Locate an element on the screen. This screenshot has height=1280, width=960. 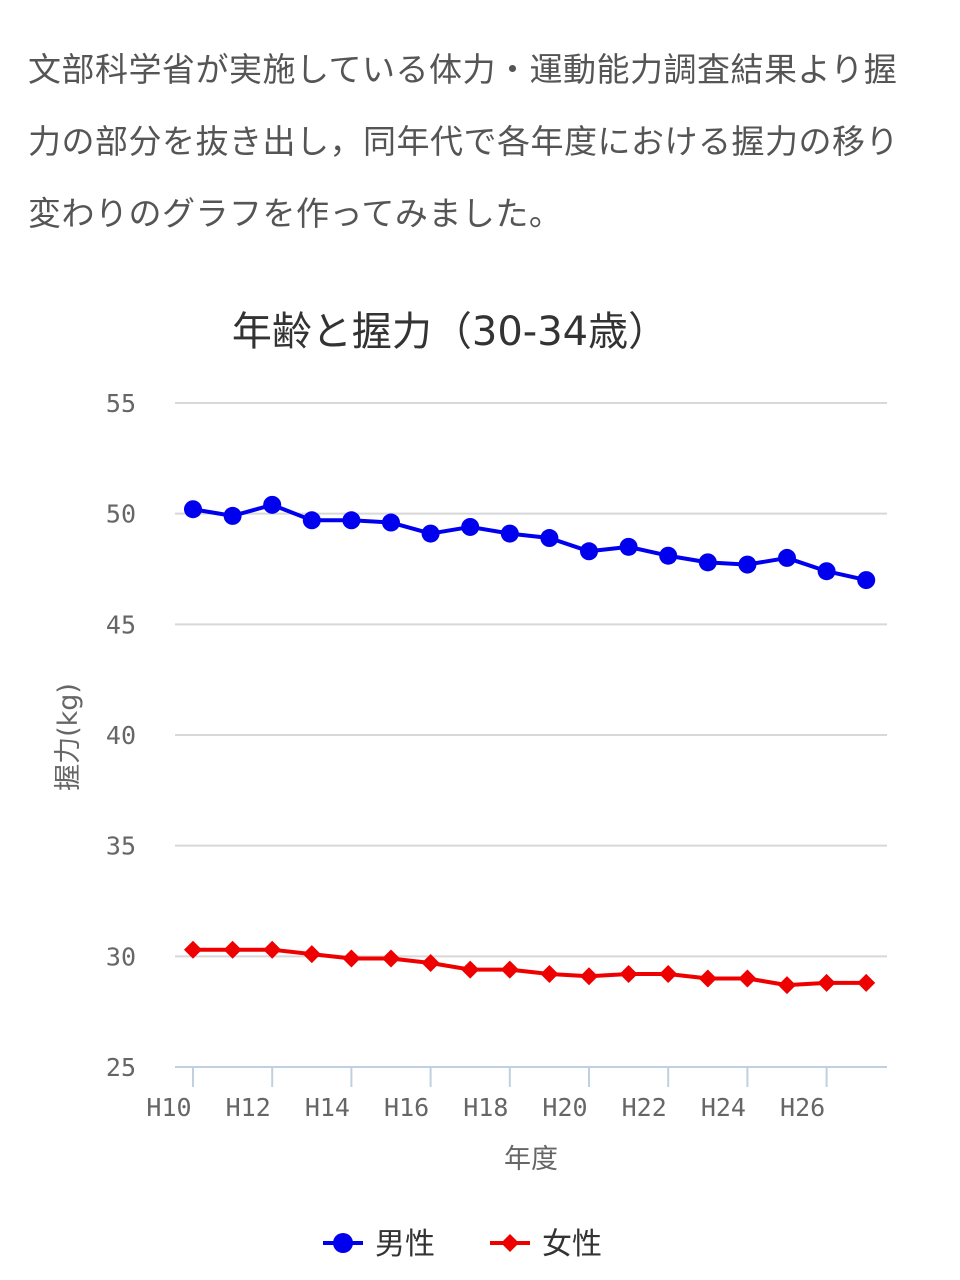
y-tick-label: 40 is located at coordinates (121, 735).